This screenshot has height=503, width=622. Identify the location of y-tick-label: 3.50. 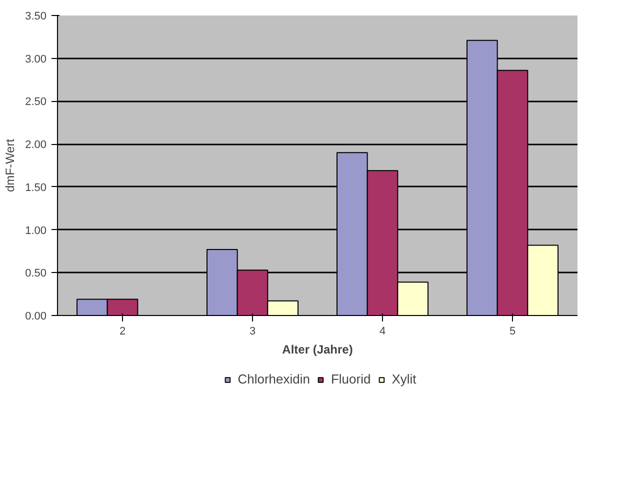
(36, 16).